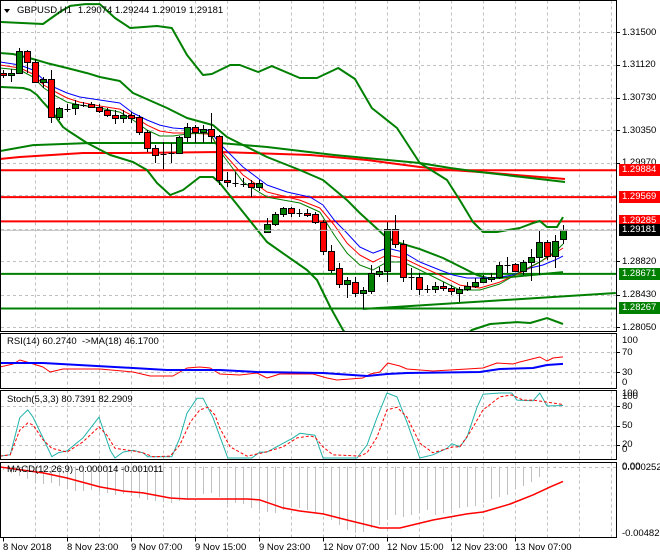 This screenshot has height=560, width=660. What do you see at coordinates (627, 425) in the screenshot?
I see `stoch-scale-label: 50` at bounding box center [627, 425].